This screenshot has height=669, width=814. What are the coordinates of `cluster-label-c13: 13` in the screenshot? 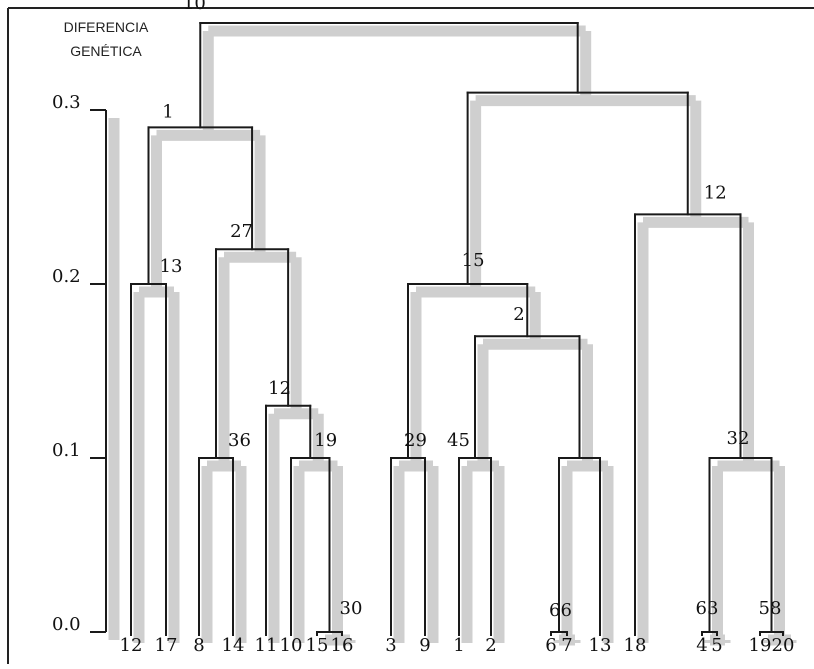 It's located at (171, 266).